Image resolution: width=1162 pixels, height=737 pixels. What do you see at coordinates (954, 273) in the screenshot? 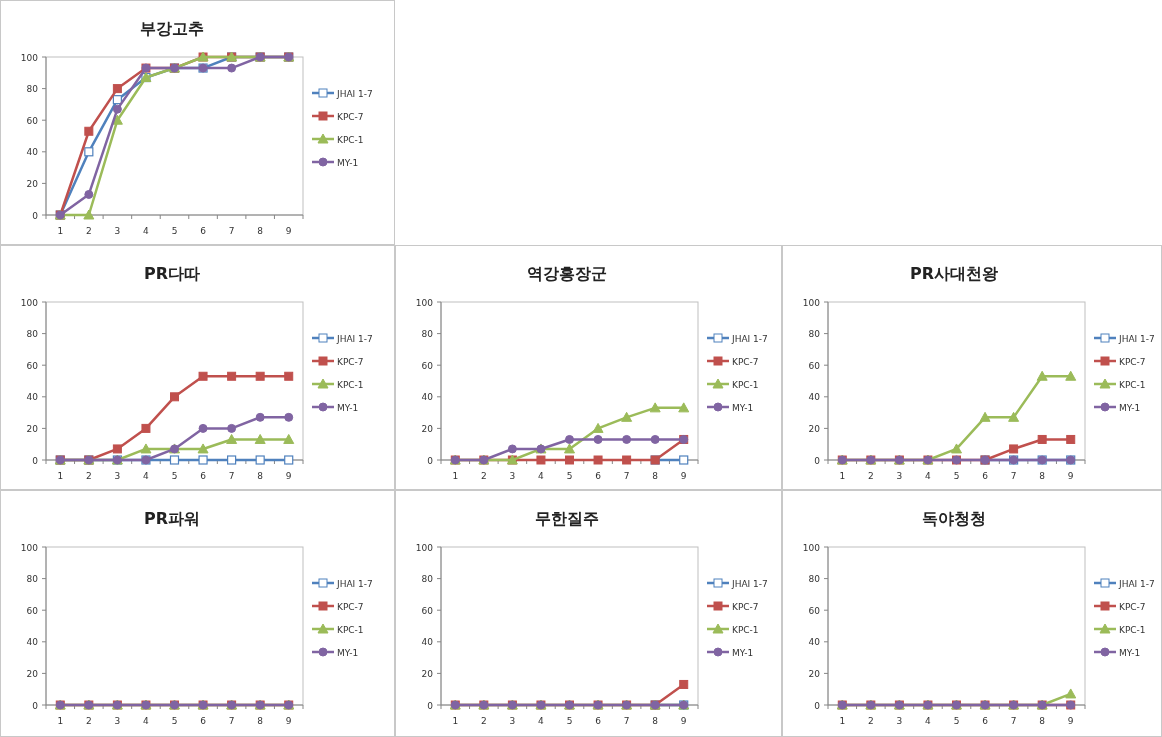
I see `chart-title: PR사대천왕` at bounding box center [954, 273].